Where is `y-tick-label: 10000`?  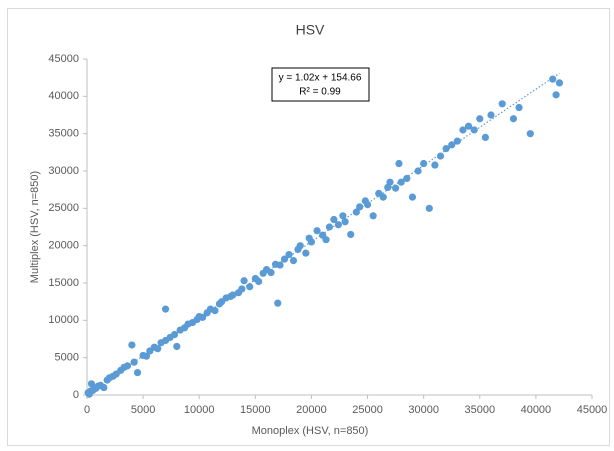
y-tick-label: 10000 is located at coordinates (63, 320).